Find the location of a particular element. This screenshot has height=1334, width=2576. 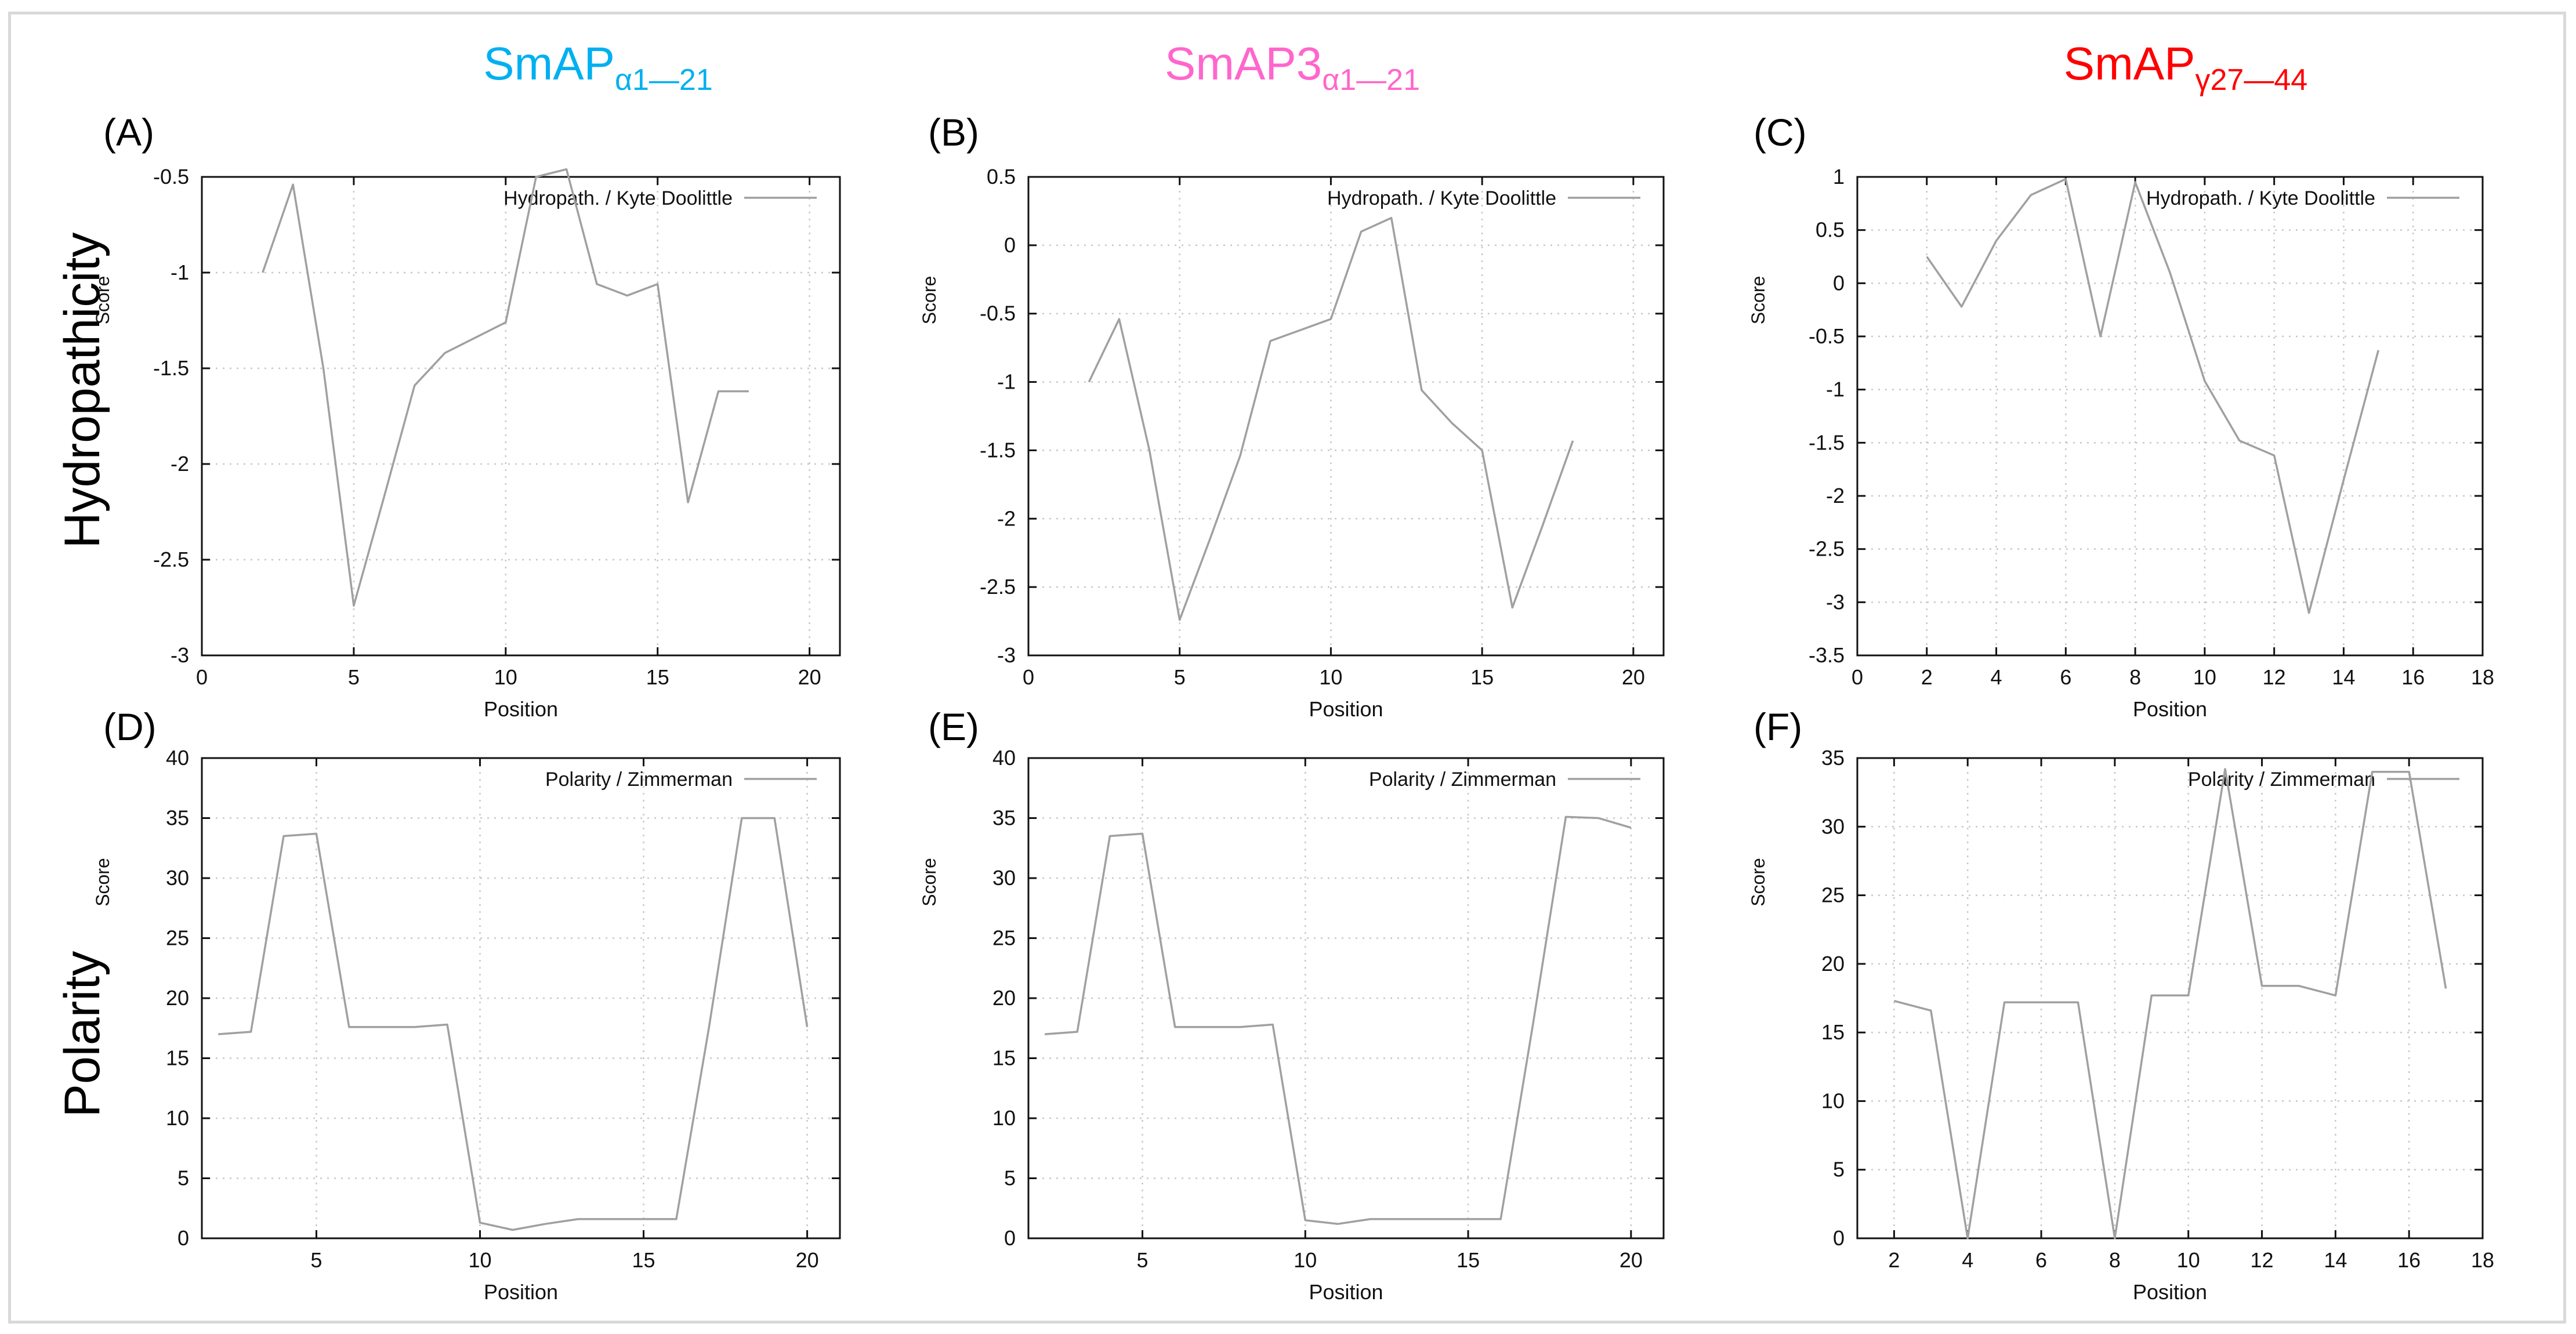

y-tick-label: -3.5 is located at coordinates (1827, 655).